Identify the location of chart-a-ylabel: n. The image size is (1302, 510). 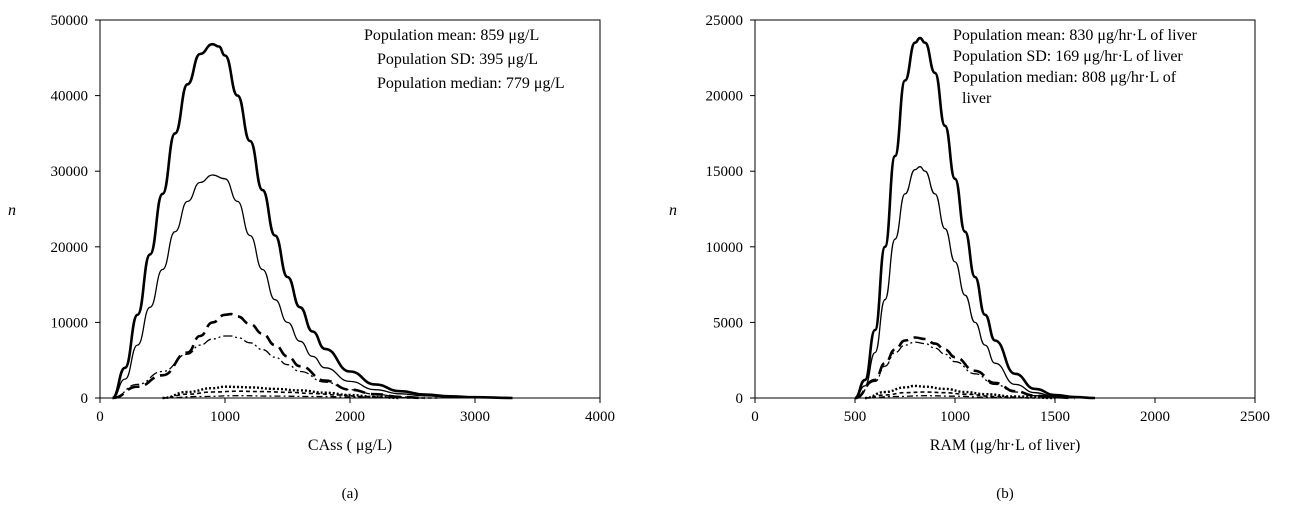
(12, 210).